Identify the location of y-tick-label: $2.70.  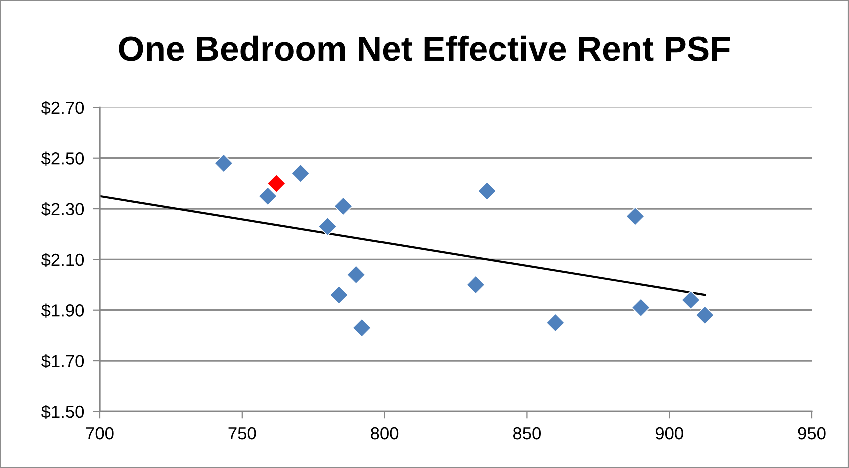
(62, 108).